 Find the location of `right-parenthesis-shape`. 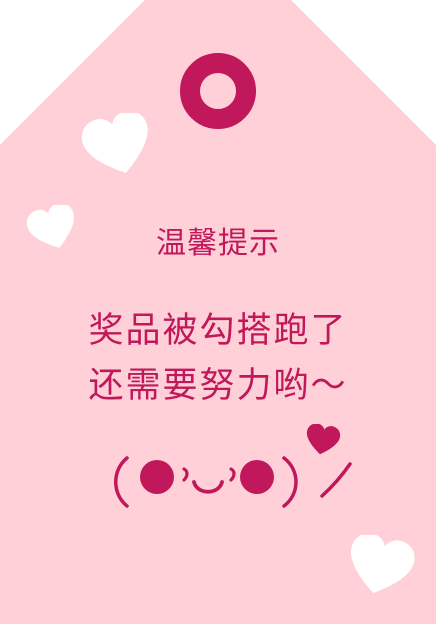

right-parenthesis-shape is located at coordinates (290, 482).